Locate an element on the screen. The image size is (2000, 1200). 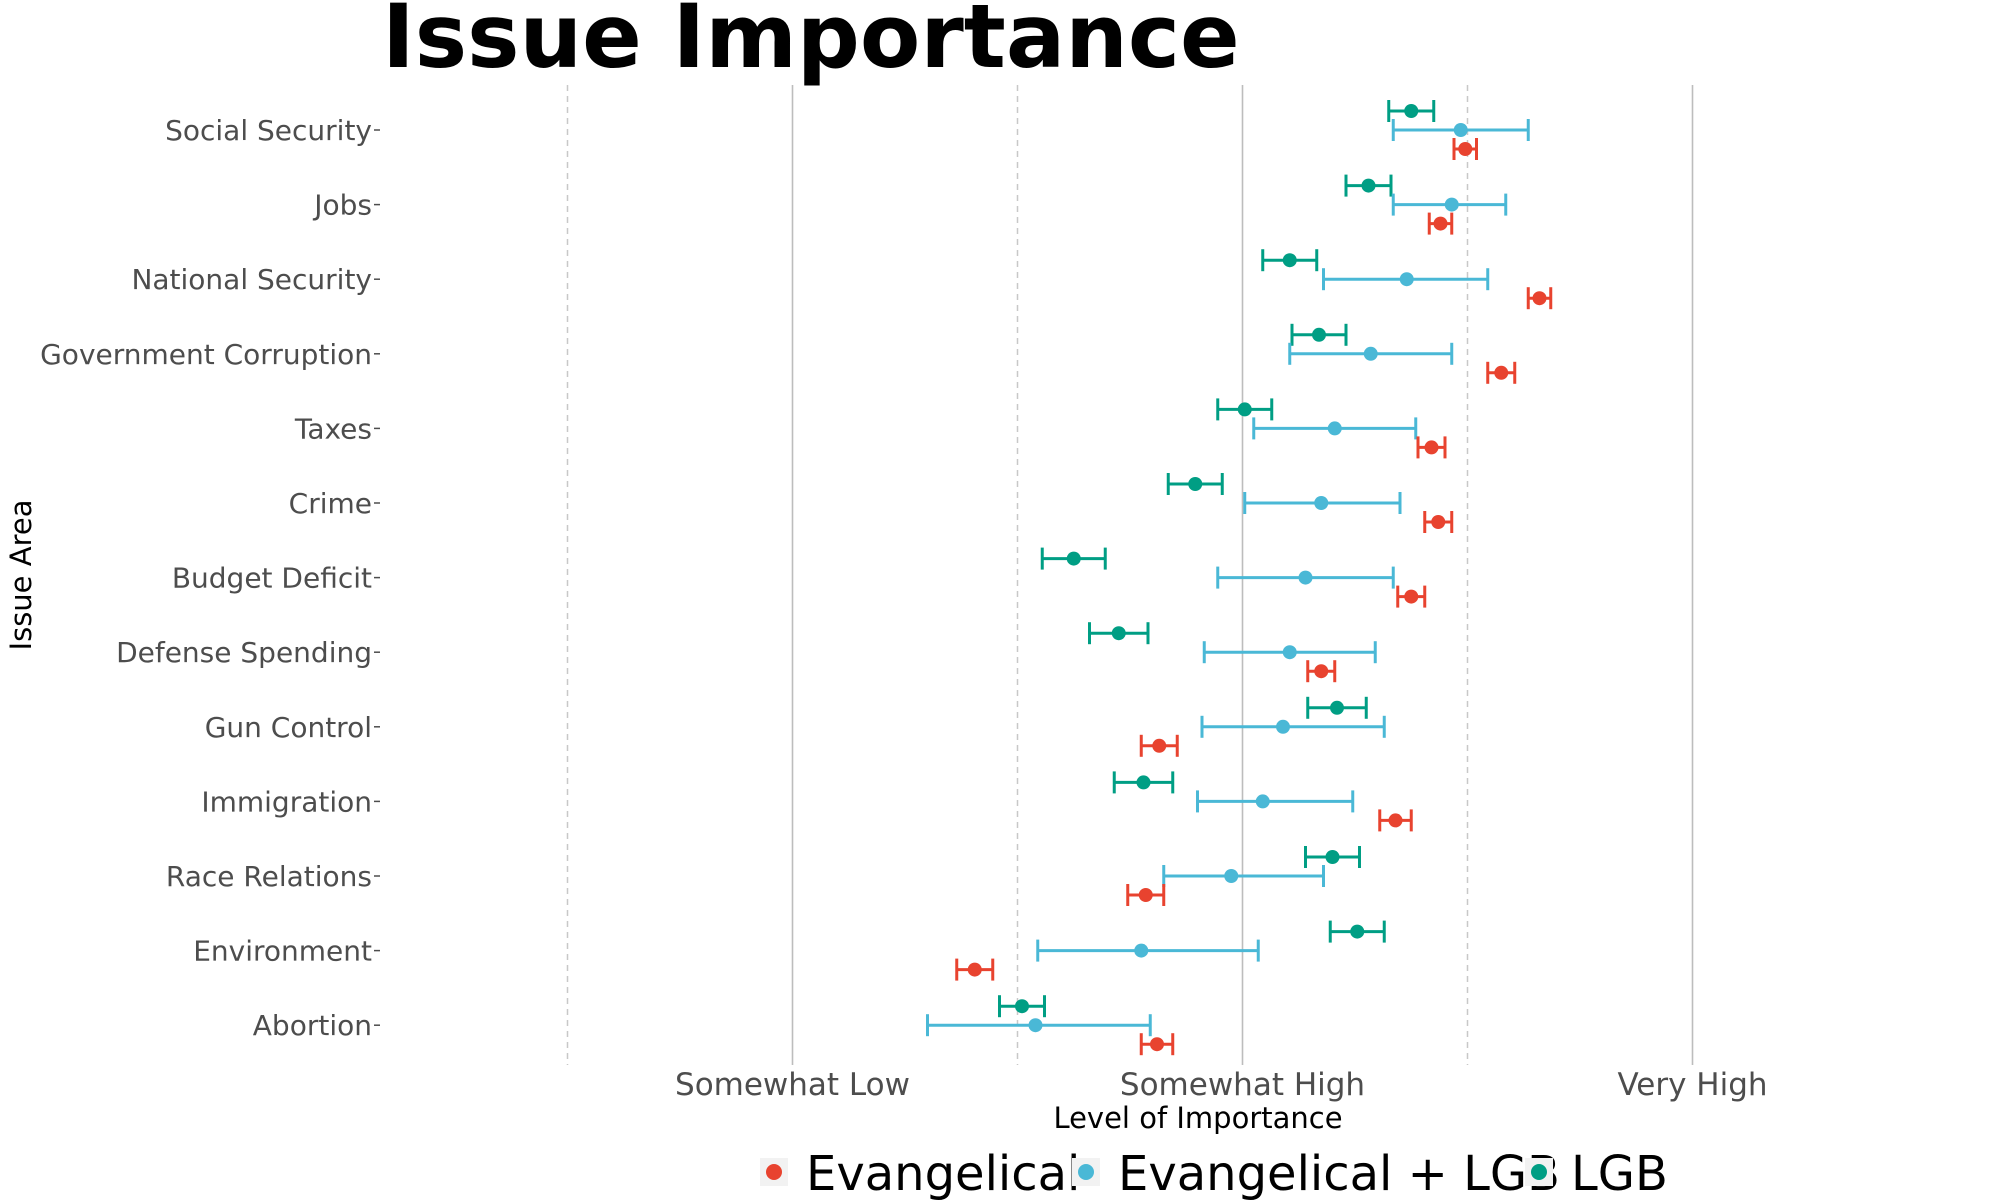
y-tick-label-3: Government Corruption is located at coordinates (206, 354).